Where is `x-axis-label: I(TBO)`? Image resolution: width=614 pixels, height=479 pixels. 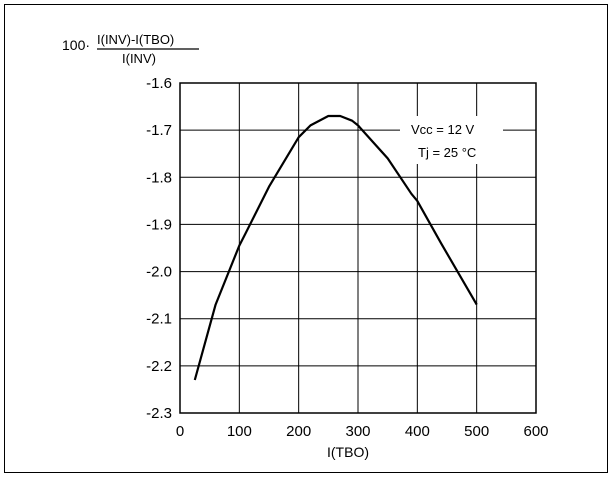 x-axis-label: I(TBO) is located at coordinates (348, 452).